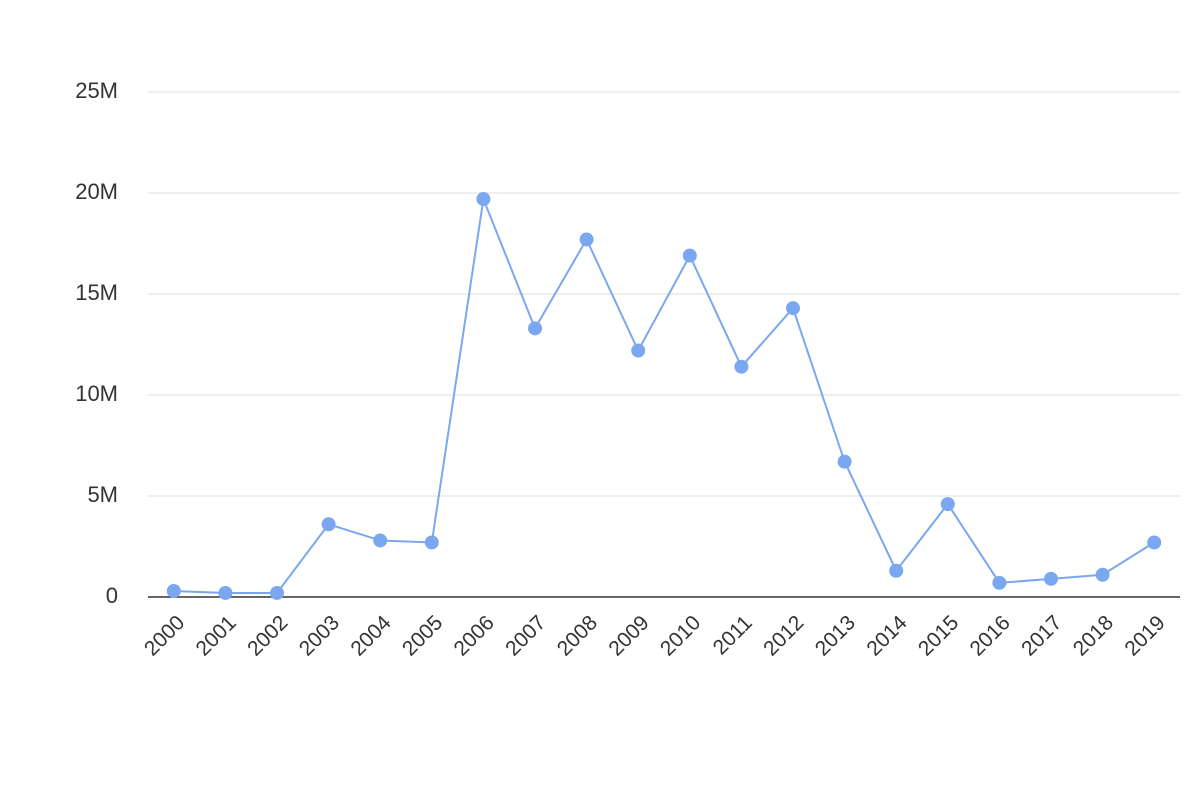  I want to click on x-tick-label: 2015, so click(938, 635).